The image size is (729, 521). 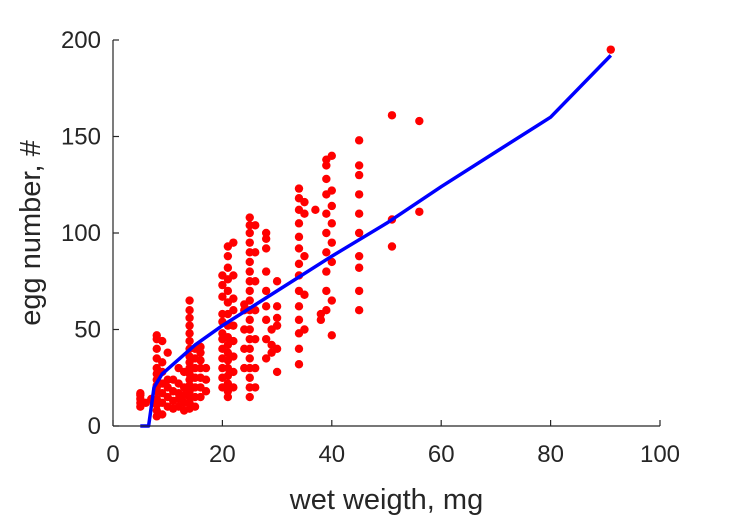 What do you see at coordinates (660, 454) in the screenshot?
I see `x-tick-label: 100` at bounding box center [660, 454].